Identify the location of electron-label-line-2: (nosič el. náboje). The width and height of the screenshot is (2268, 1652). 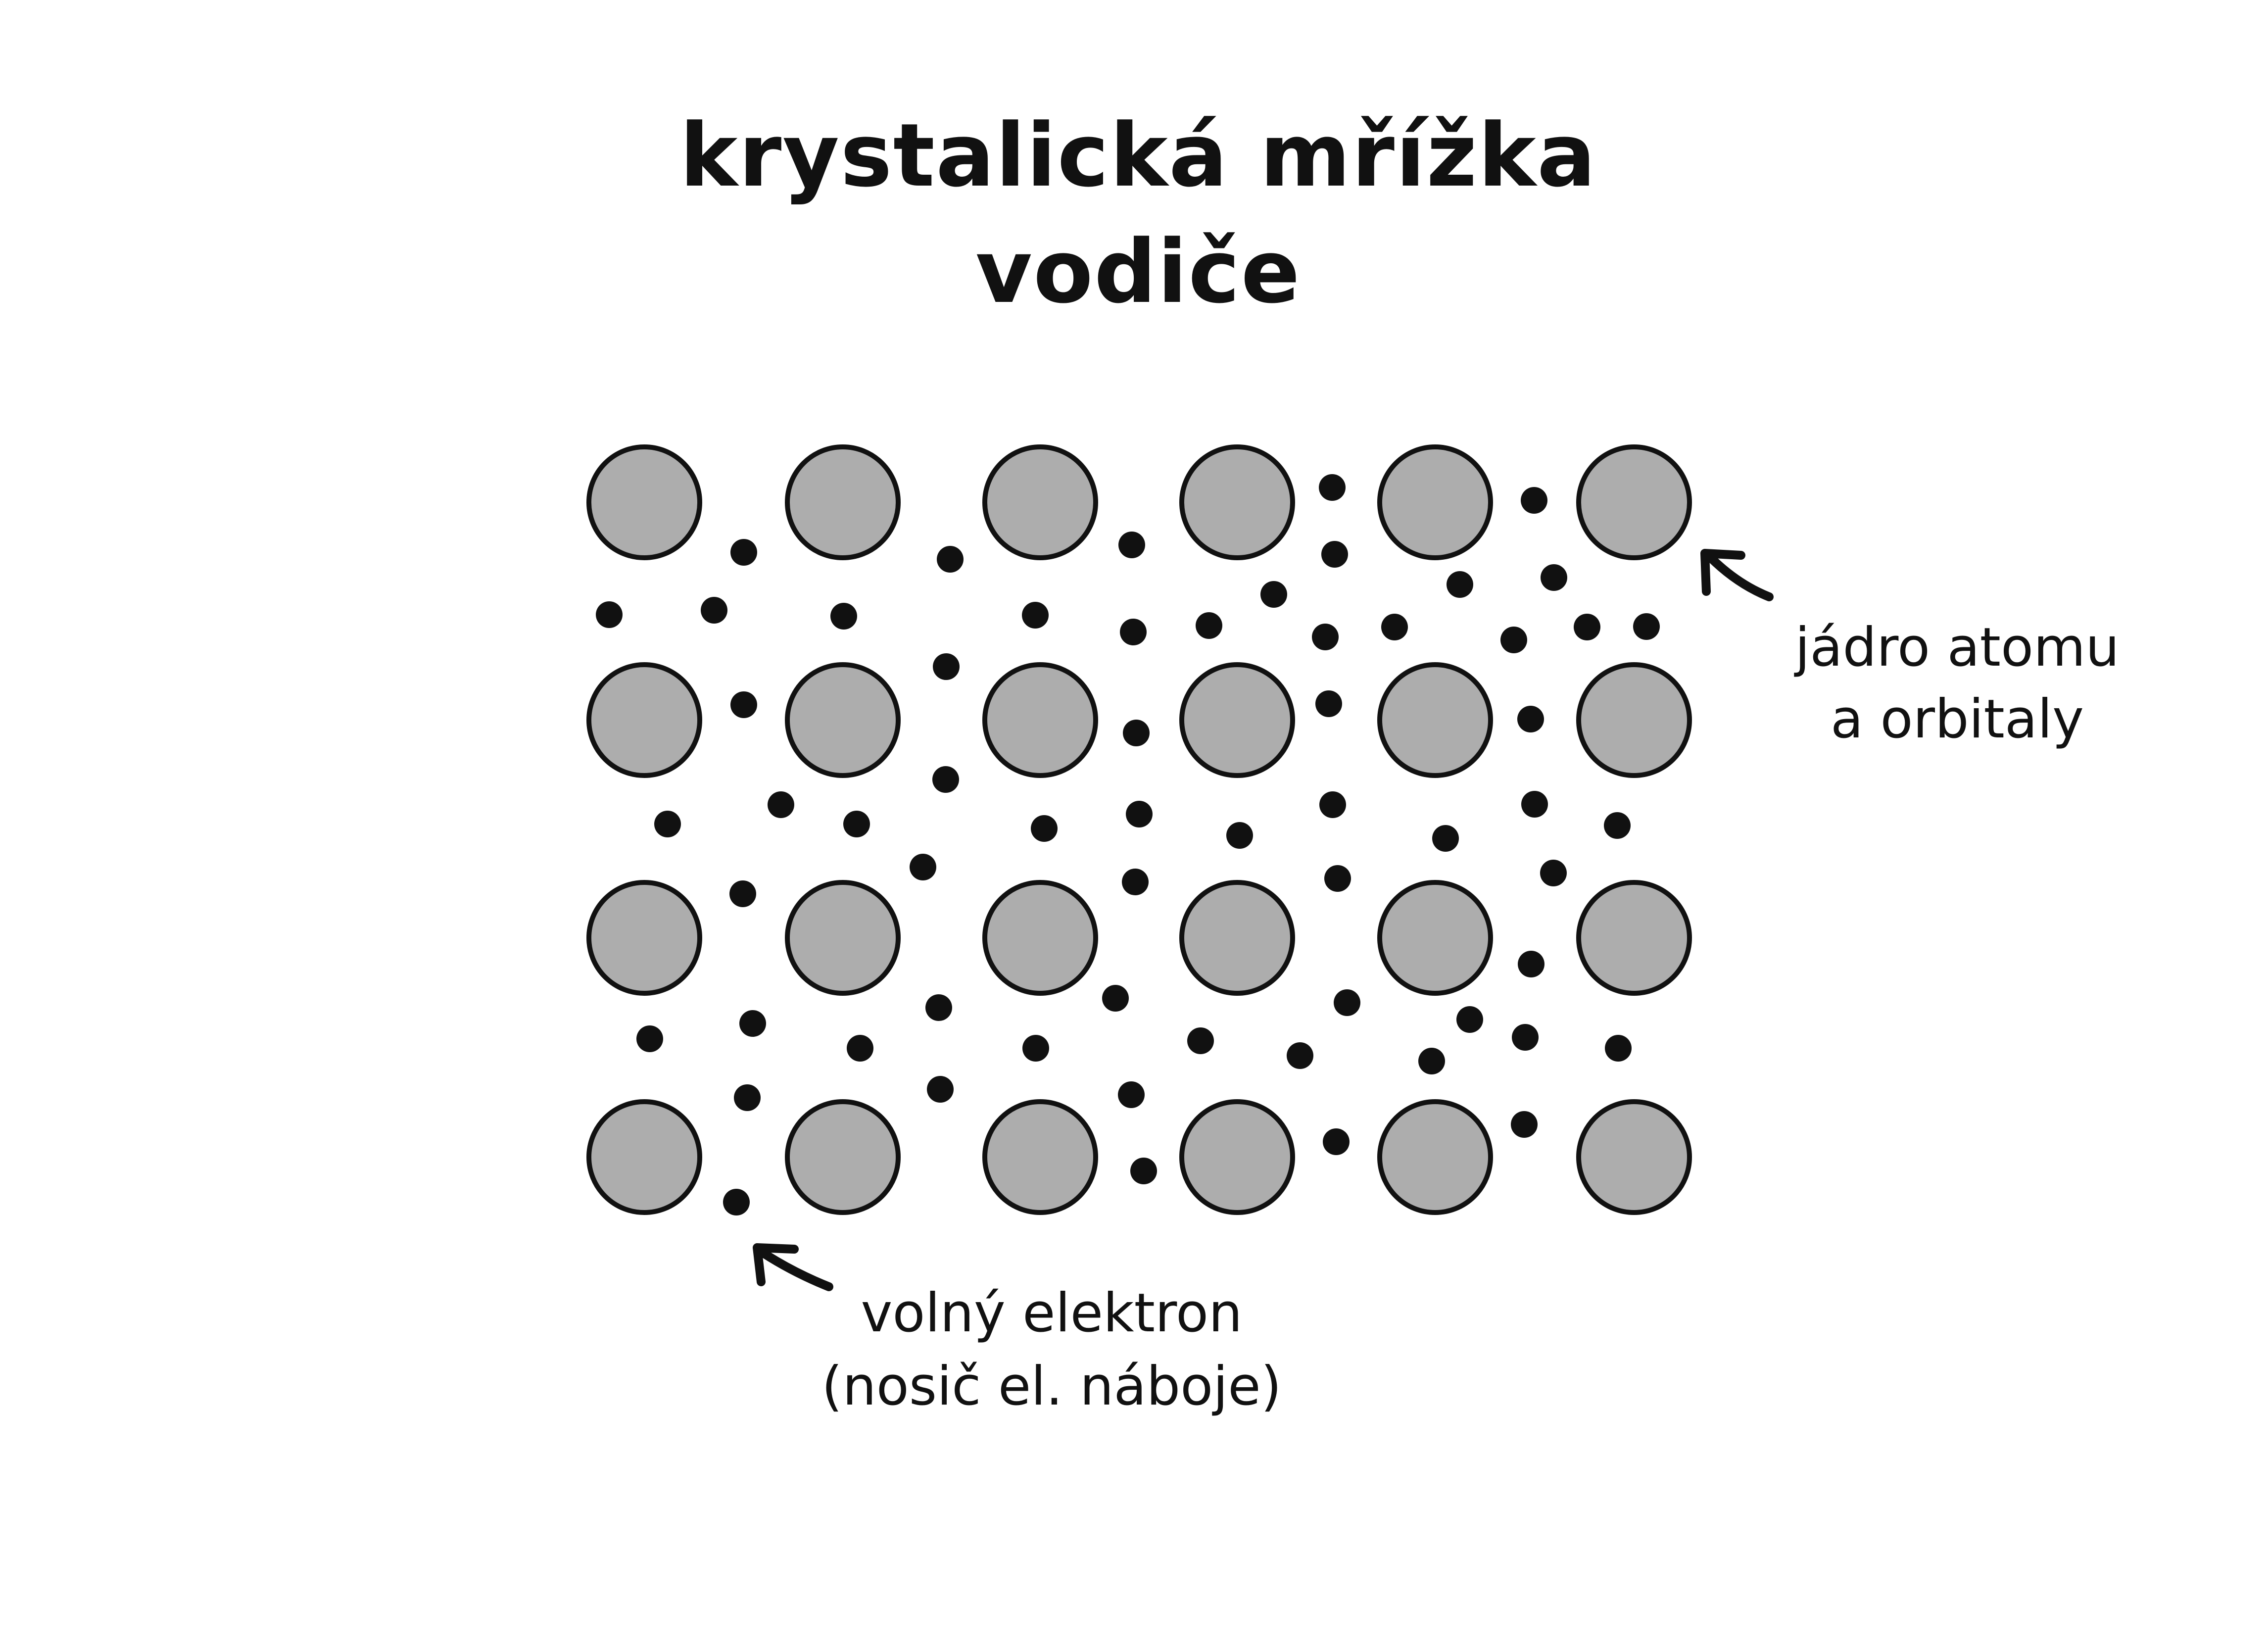
(1051, 1386).